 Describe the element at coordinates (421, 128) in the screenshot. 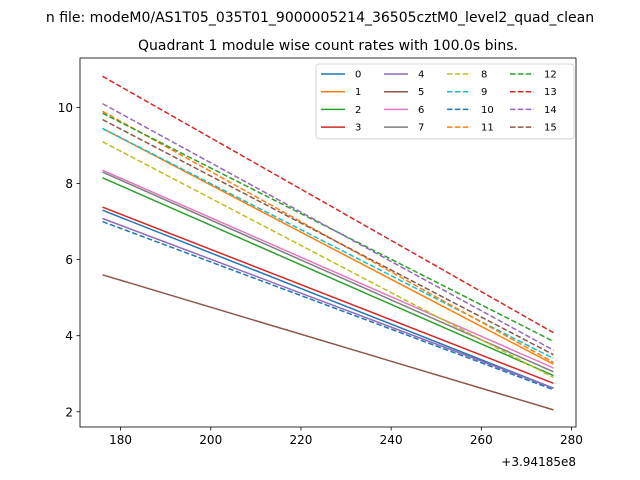

I see `legend-label-7: 7` at that location.